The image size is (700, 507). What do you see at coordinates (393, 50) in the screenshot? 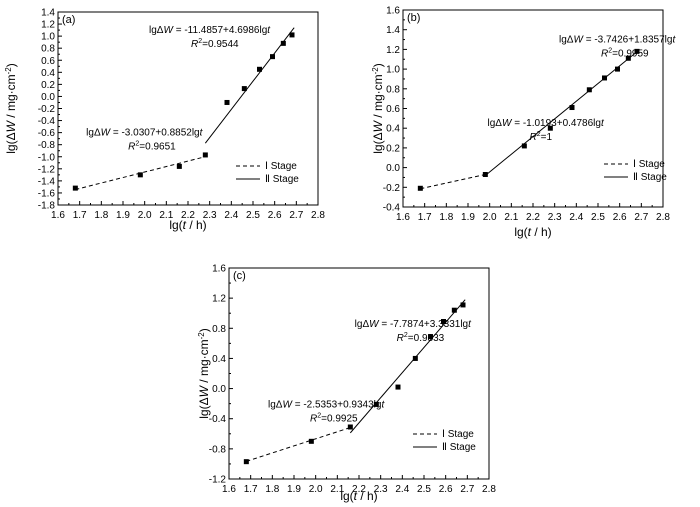
I see `panel-b-y-tick-label: 1.2` at bounding box center [393, 50].